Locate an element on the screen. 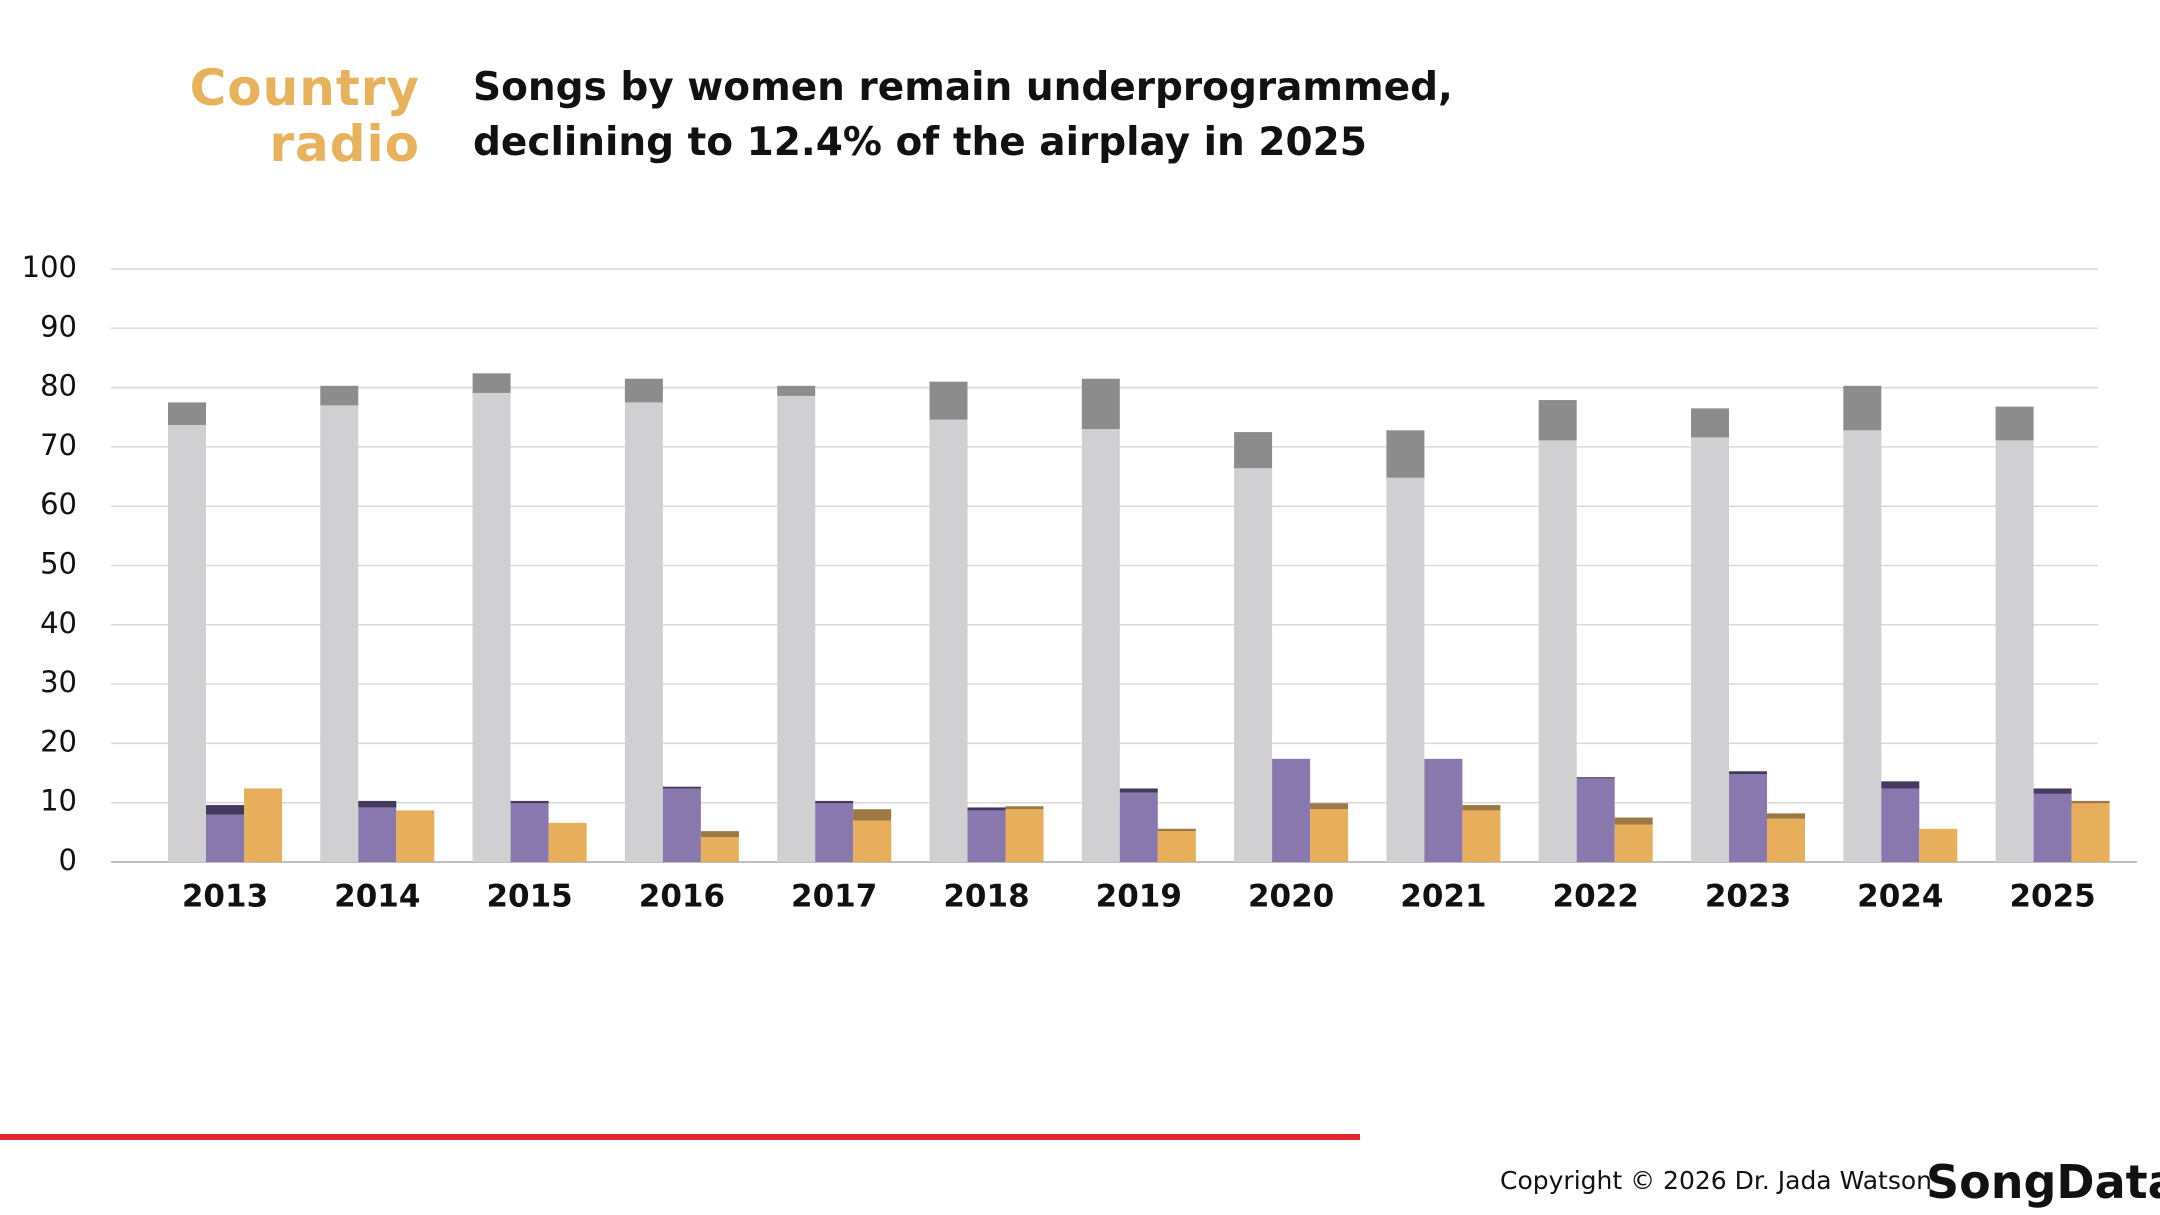 Image resolution: width=2160 pixels, height=1215 pixels. x-tick-label: 2019 is located at coordinates (1139, 897).